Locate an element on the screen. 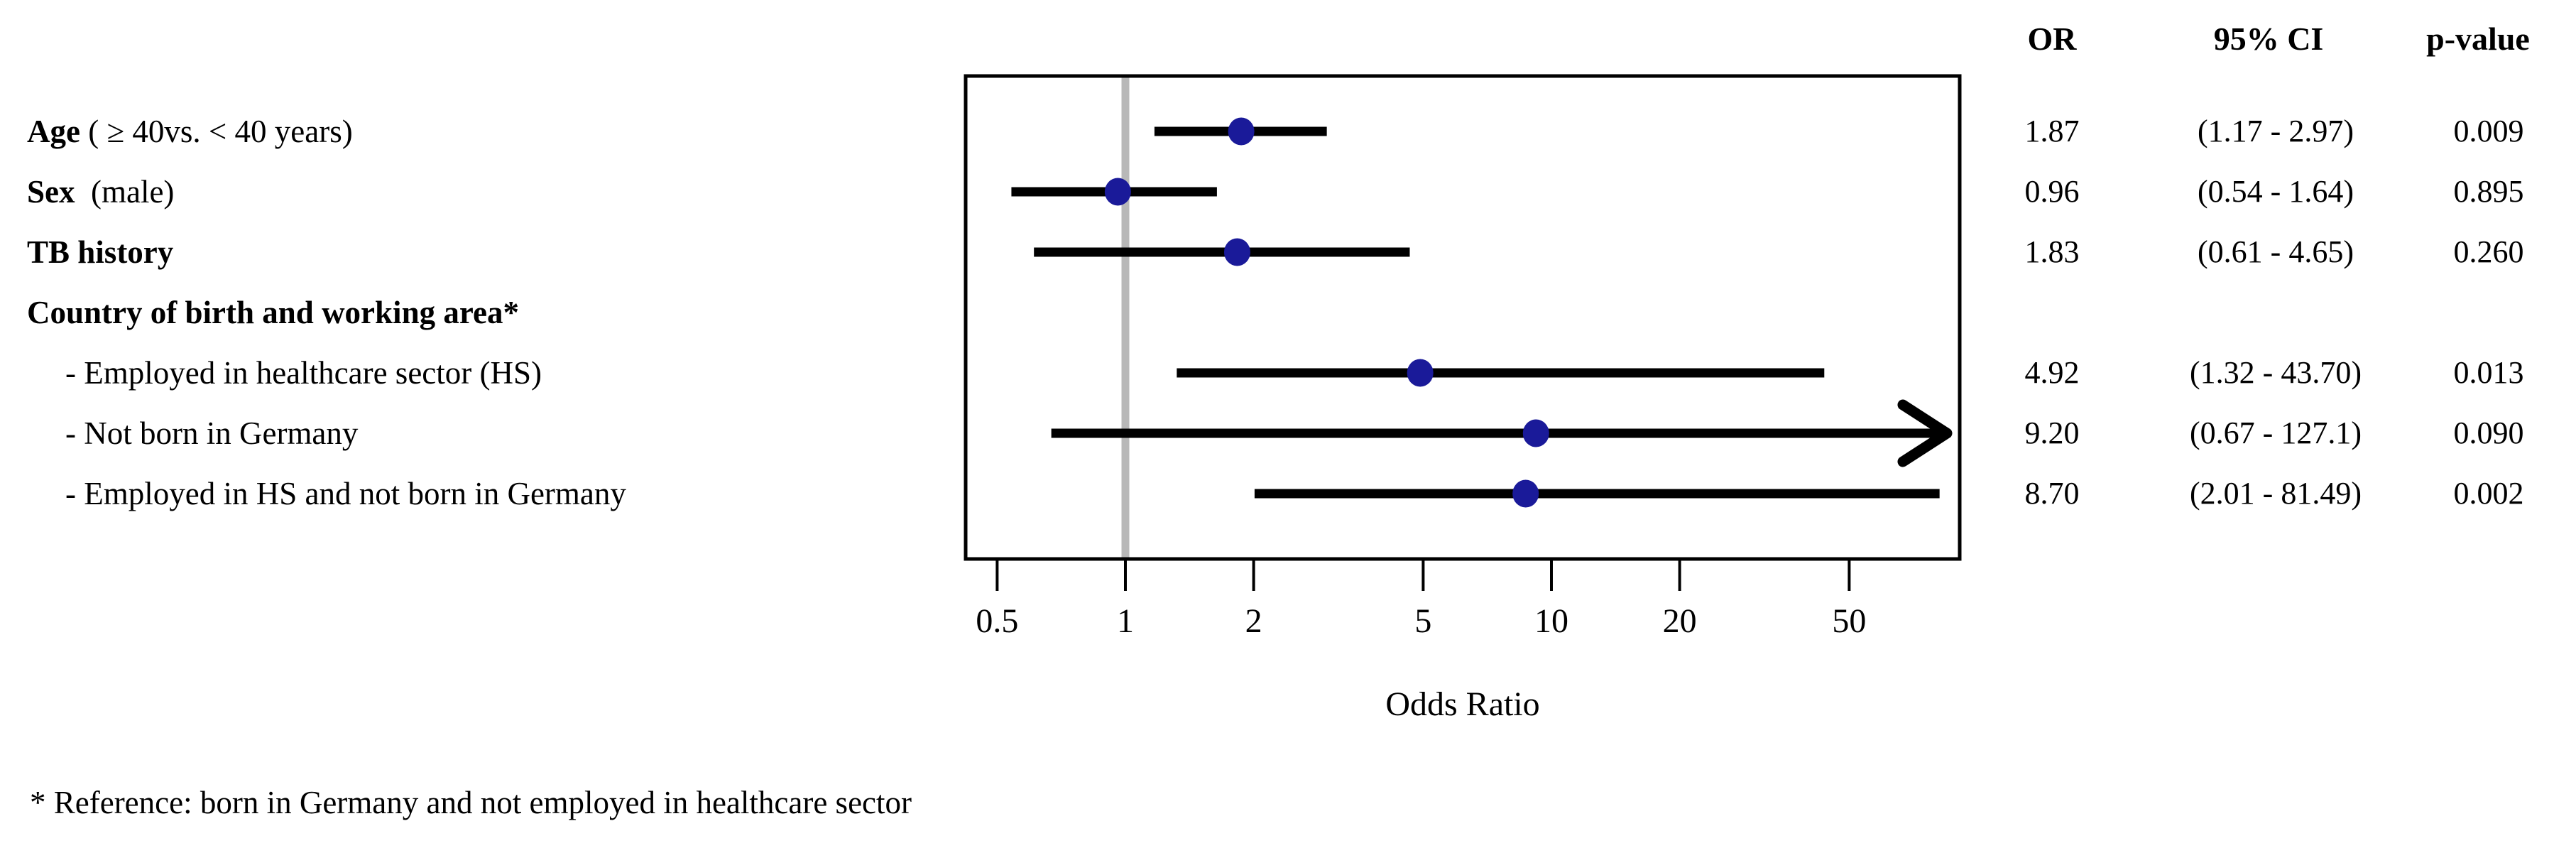 The width and height of the screenshot is (2576, 853). col-header-pvalue: p-value is located at coordinates (2478, 39).